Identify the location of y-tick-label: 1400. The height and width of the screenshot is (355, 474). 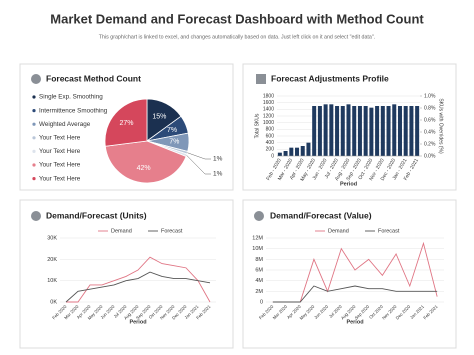
(268, 110).